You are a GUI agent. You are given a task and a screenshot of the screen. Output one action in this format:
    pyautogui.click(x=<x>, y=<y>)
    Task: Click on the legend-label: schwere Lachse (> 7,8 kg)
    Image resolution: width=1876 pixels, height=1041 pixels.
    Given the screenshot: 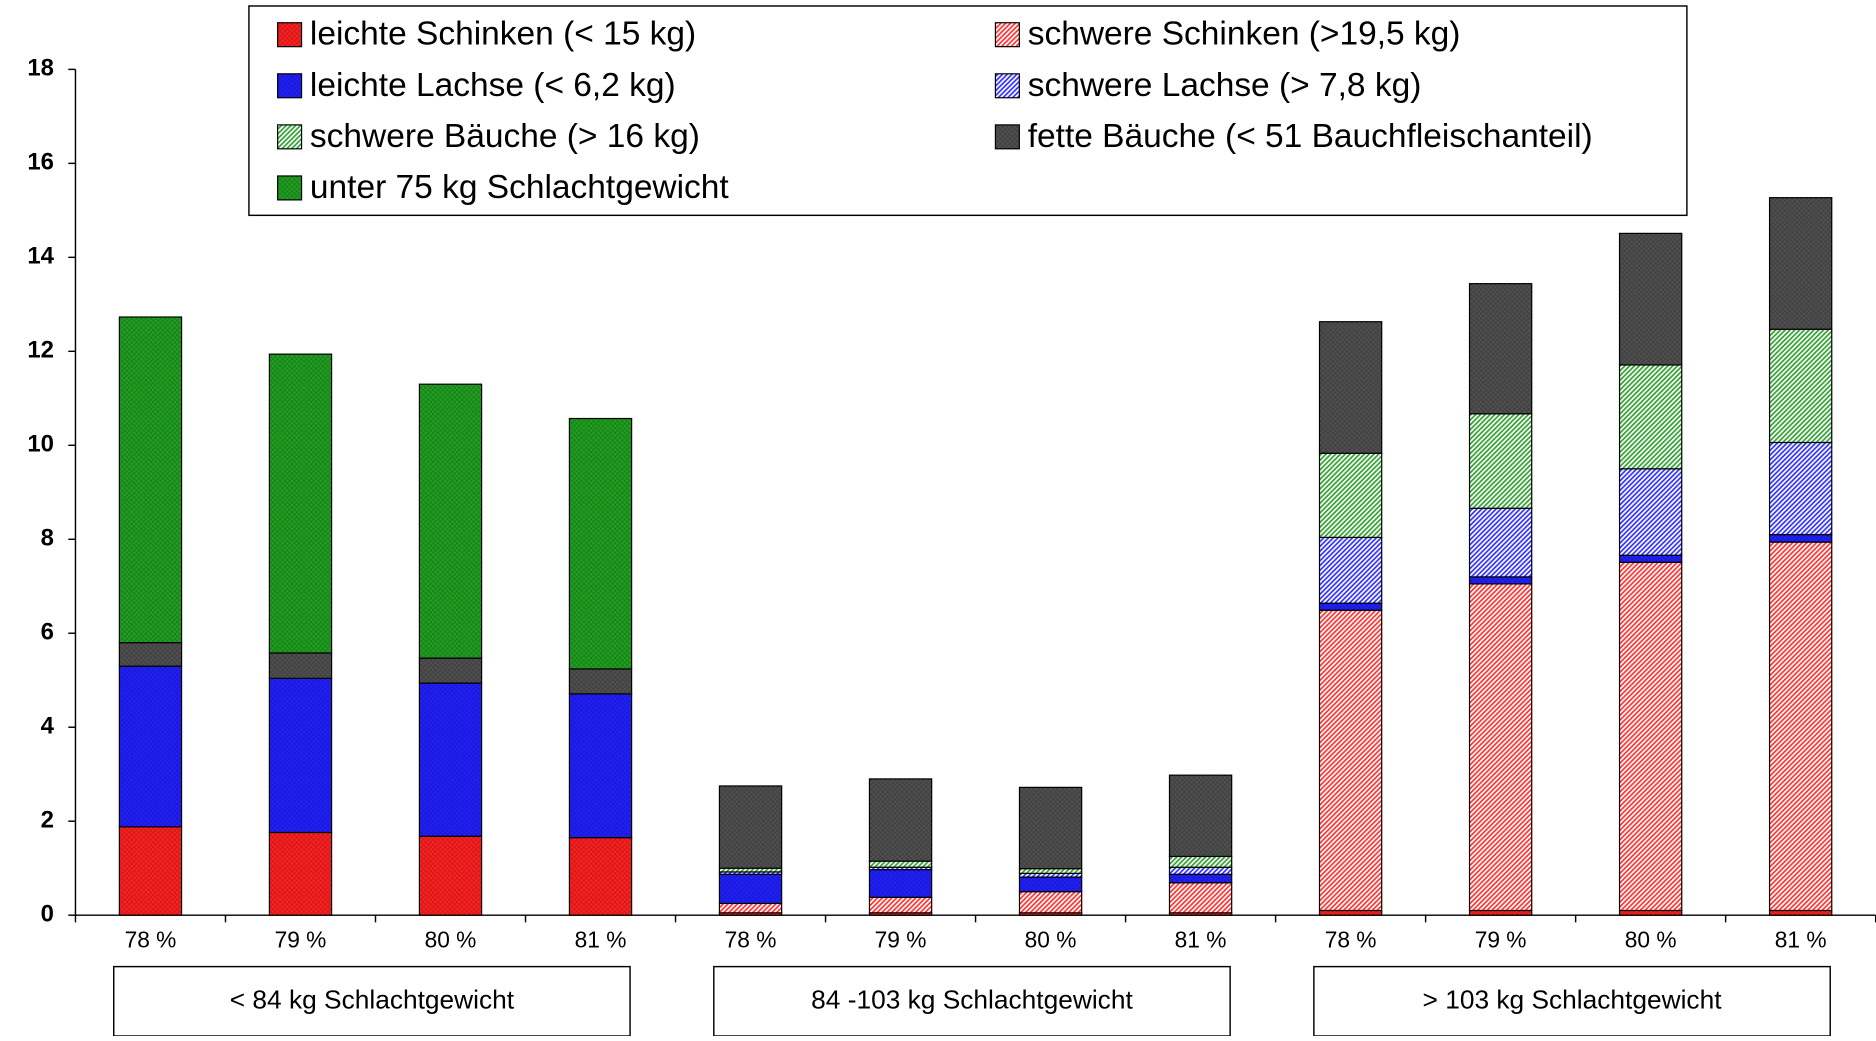 What is the action you would take?
    pyautogui.click(x=1225, y=85)
    